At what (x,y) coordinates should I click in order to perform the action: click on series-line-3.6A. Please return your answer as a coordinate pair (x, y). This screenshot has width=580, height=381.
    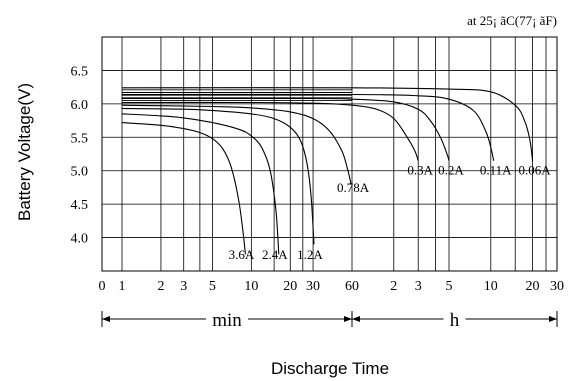
    Looking at the image, I should click on (183, 188).